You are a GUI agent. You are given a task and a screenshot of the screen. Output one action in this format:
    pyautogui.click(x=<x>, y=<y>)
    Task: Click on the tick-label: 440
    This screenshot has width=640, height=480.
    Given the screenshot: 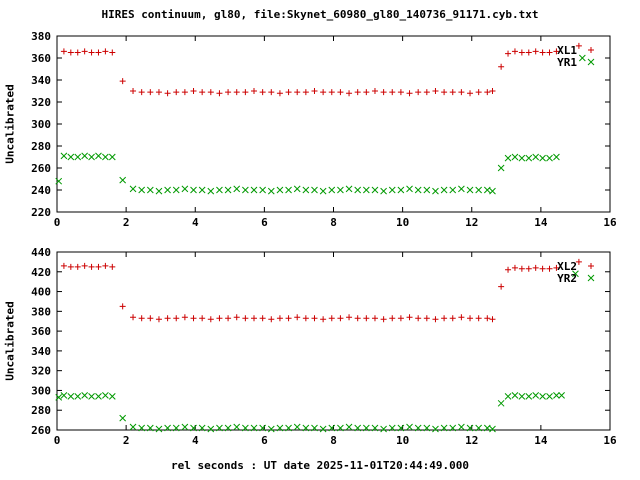 What is the action you would take?
    pyautogui.click(x=41, y=252)
    